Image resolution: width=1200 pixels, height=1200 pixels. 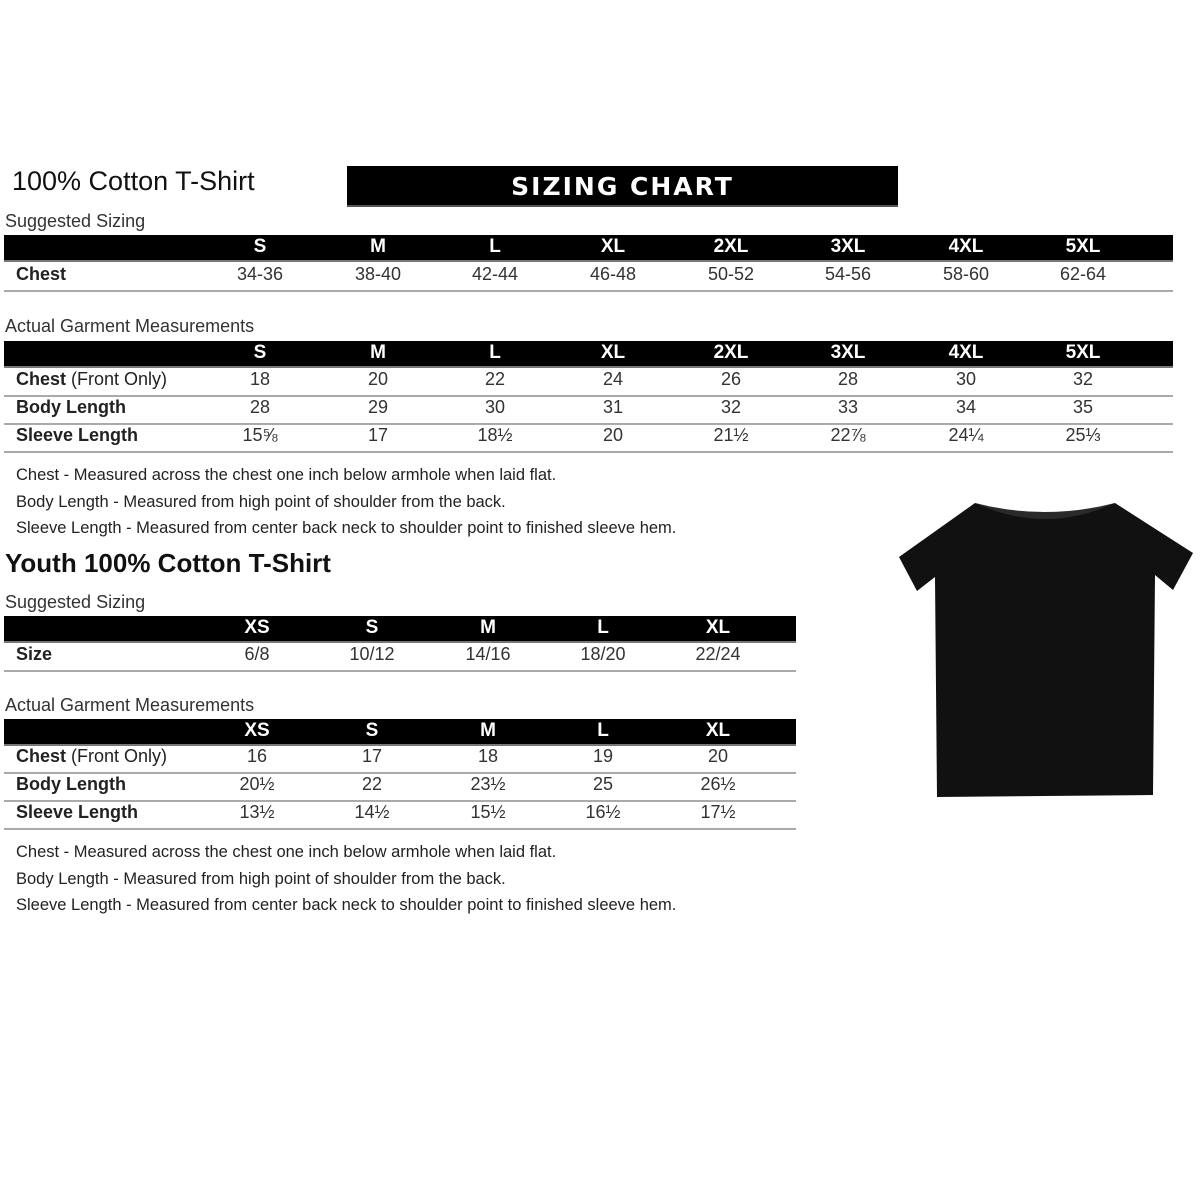 What do you see at coordinates (488, 784) in the screenshot?
I see `table-cell: 23½` at bounding box center [488, 784].